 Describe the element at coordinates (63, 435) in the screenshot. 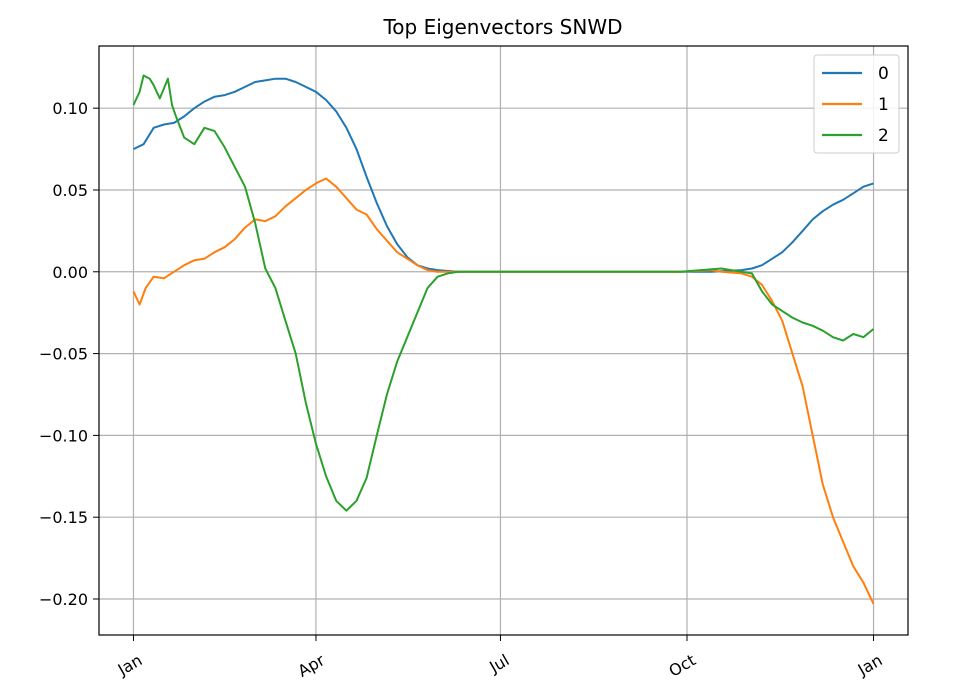

I see `y-tick-label: −0.10` at that location.